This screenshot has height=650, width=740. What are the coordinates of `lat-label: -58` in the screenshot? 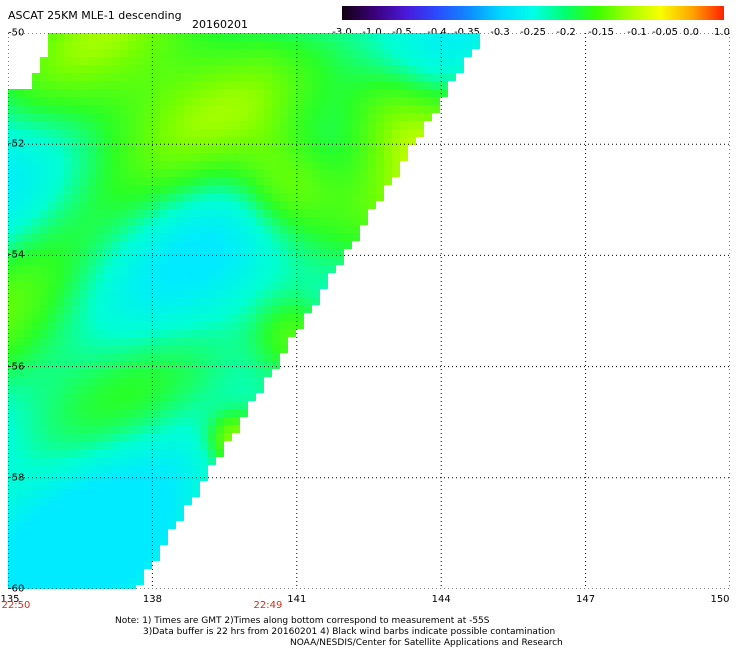 It's located at (16, 478).